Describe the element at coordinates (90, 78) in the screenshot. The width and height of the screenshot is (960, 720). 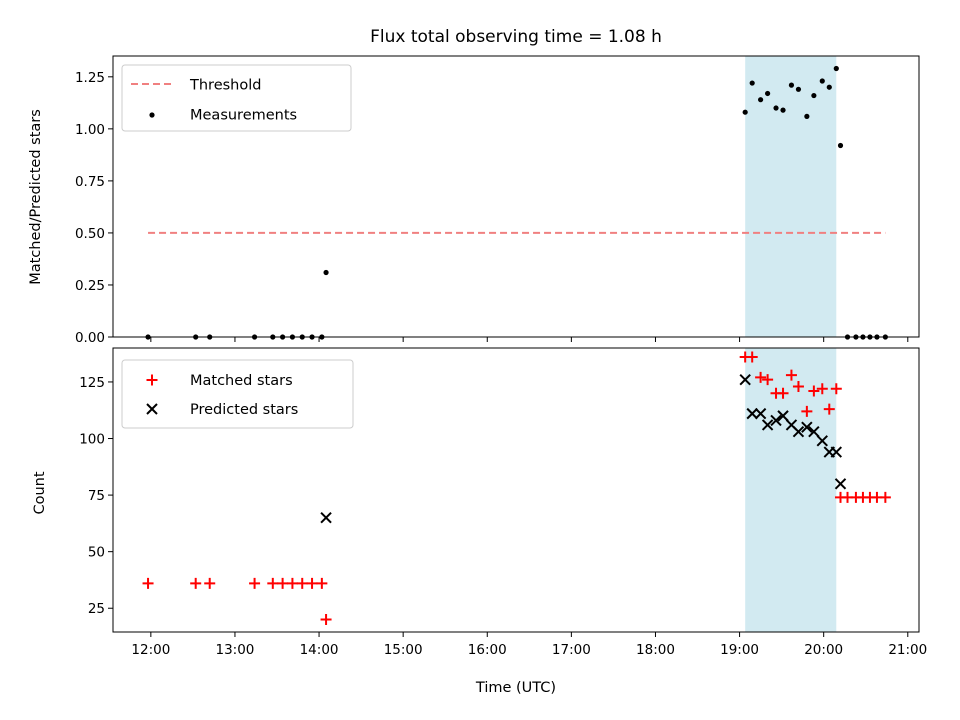
I see `top-y-tick-label-5: 1.25` at that location.